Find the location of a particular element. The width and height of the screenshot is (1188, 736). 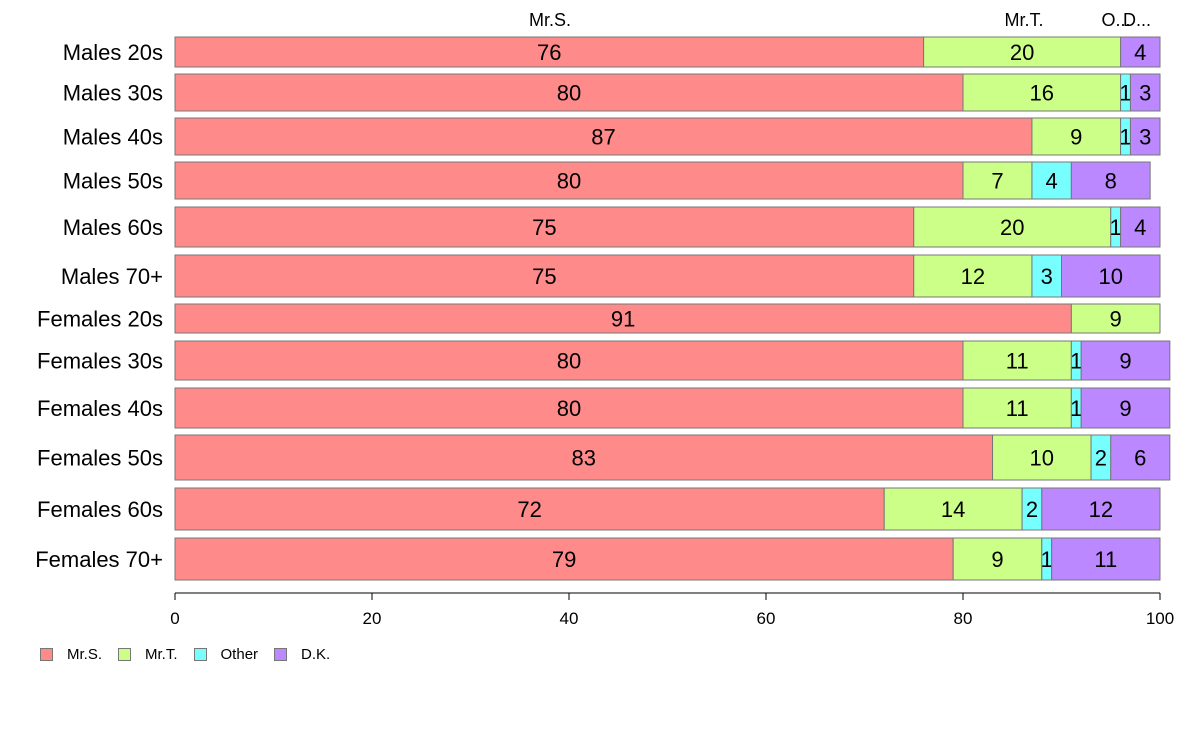

bar-value-label: 8 is located at coordinates (1111, 181).